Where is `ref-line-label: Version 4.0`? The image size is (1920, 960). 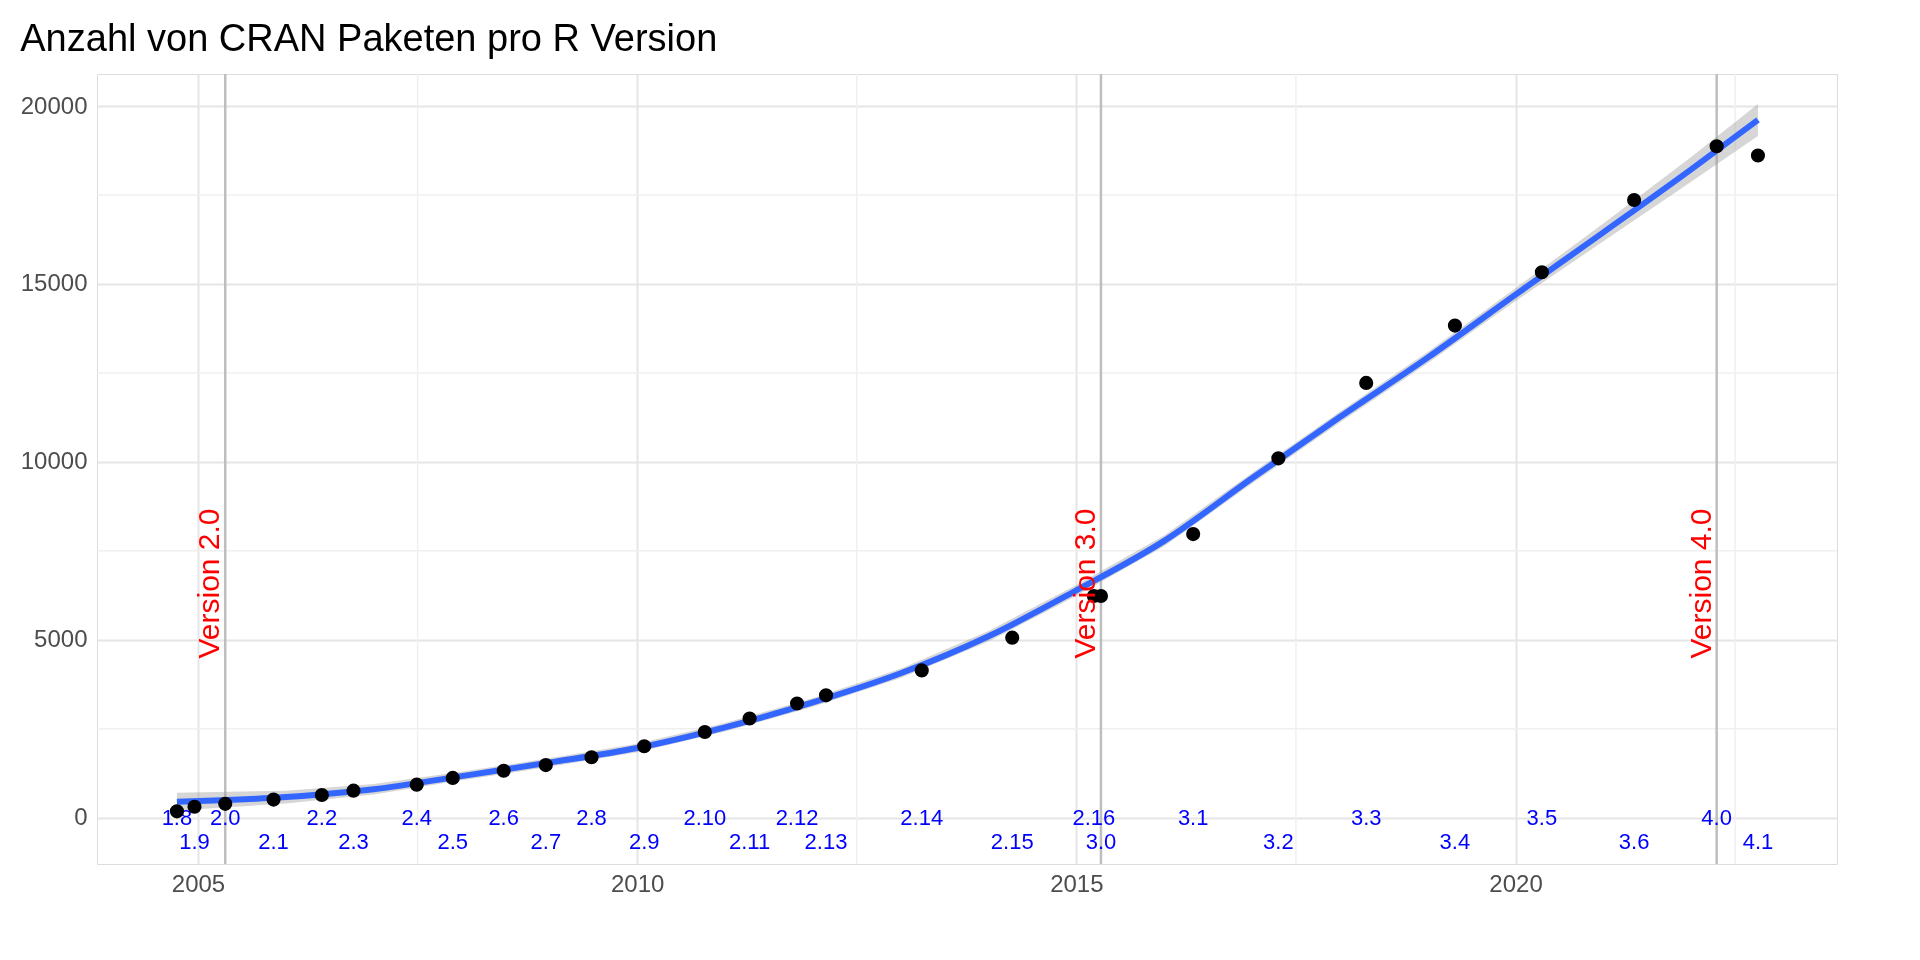
ref-line-label: Version 4.0 is located at coordinates (1700, 583).